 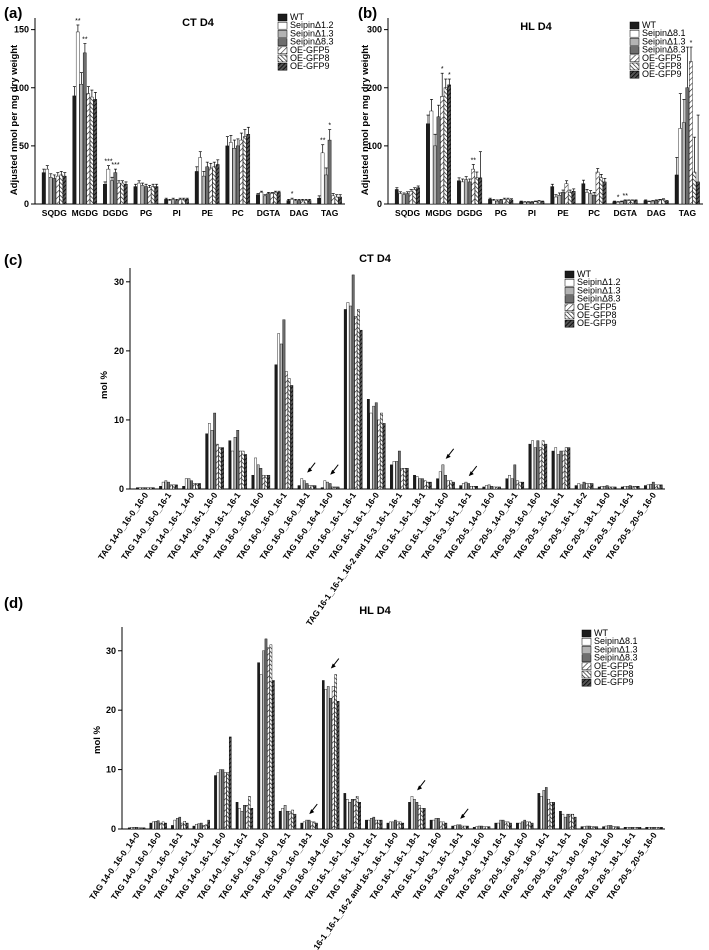 I want to click on x-tick-label: PE, so click(x=563, y=213).